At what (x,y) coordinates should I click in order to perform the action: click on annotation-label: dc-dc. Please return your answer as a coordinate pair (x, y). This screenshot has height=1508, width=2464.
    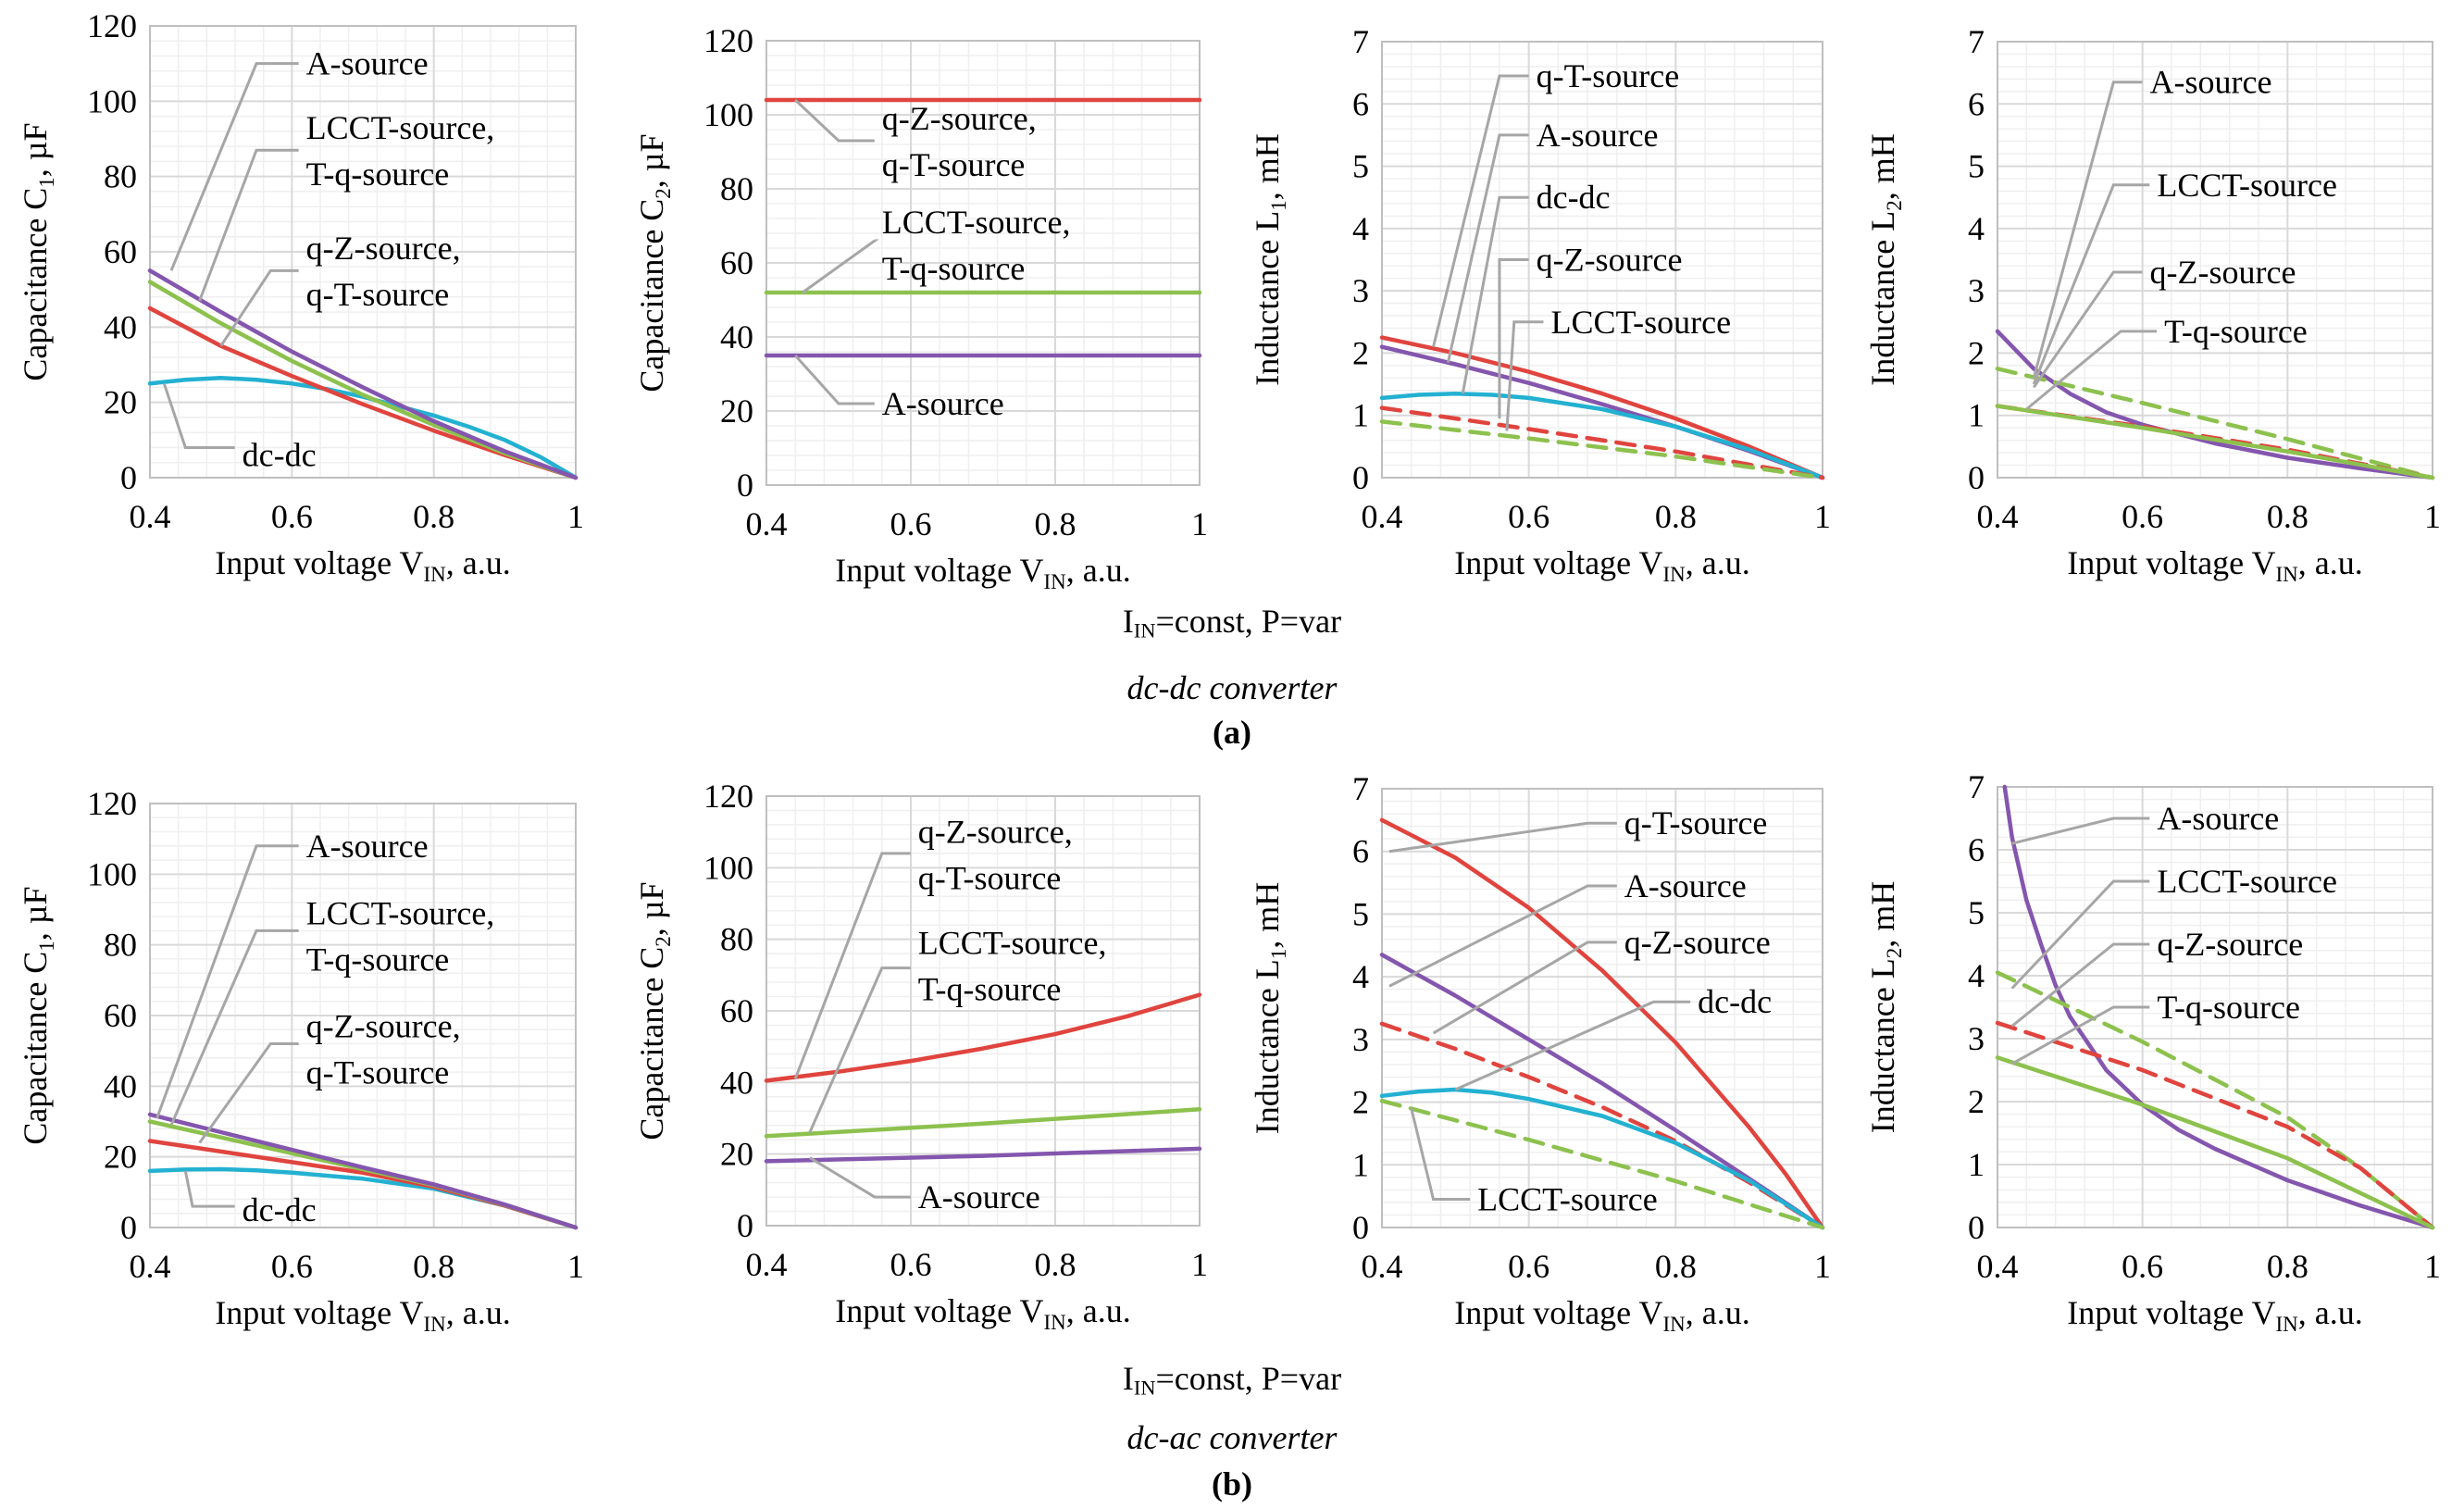
    Looking at the image, I should click on (280, 455).